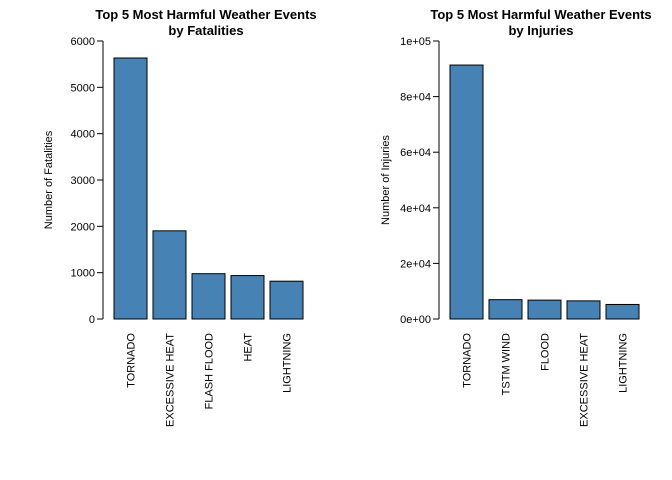 This screenshot has width=672, height=480. What do you see at coordinates (83, 274) in the screenshot?
I see `y-tick-label: 1000` at bounding box center [83, 274].